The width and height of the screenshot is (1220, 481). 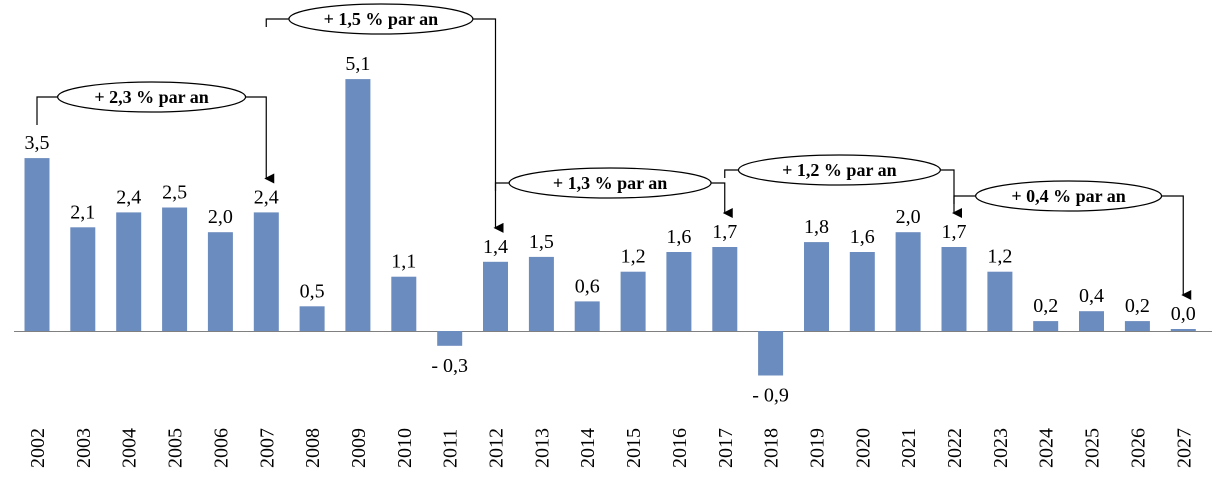 I want to click on x-tick-label-2013: 2013, so click(x=542, y=448).